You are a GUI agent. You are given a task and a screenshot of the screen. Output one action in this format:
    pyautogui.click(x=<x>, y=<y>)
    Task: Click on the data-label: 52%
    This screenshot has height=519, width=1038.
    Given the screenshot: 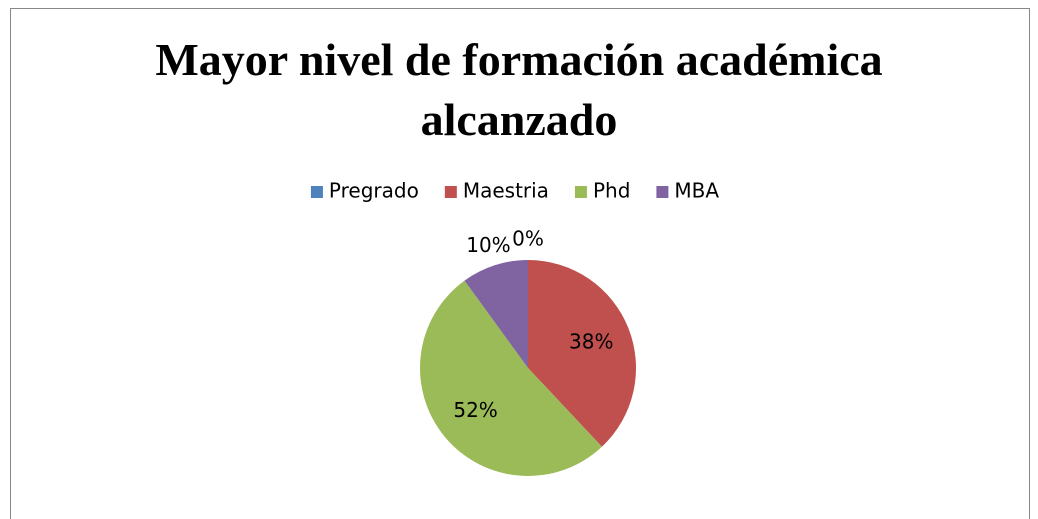 What is the action you would take?
    pyautogui.click(x=475, y=410)
    